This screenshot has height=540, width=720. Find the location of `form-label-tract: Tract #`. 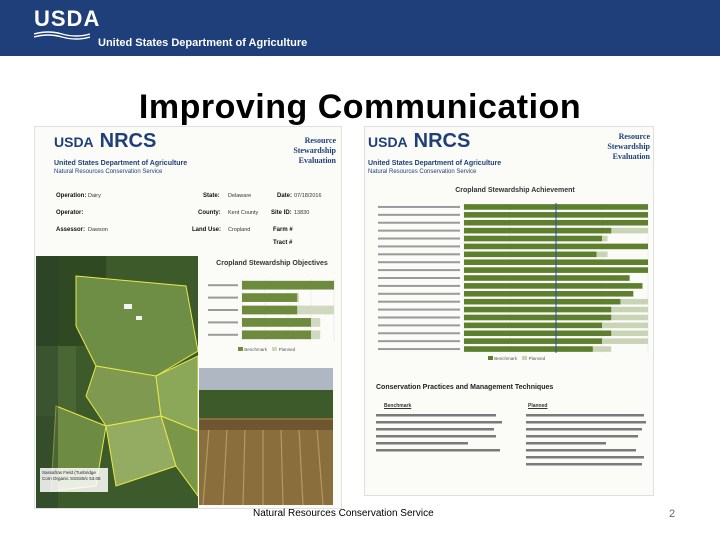

form-label-tract: Tract # is located at coordinates (283, 243).